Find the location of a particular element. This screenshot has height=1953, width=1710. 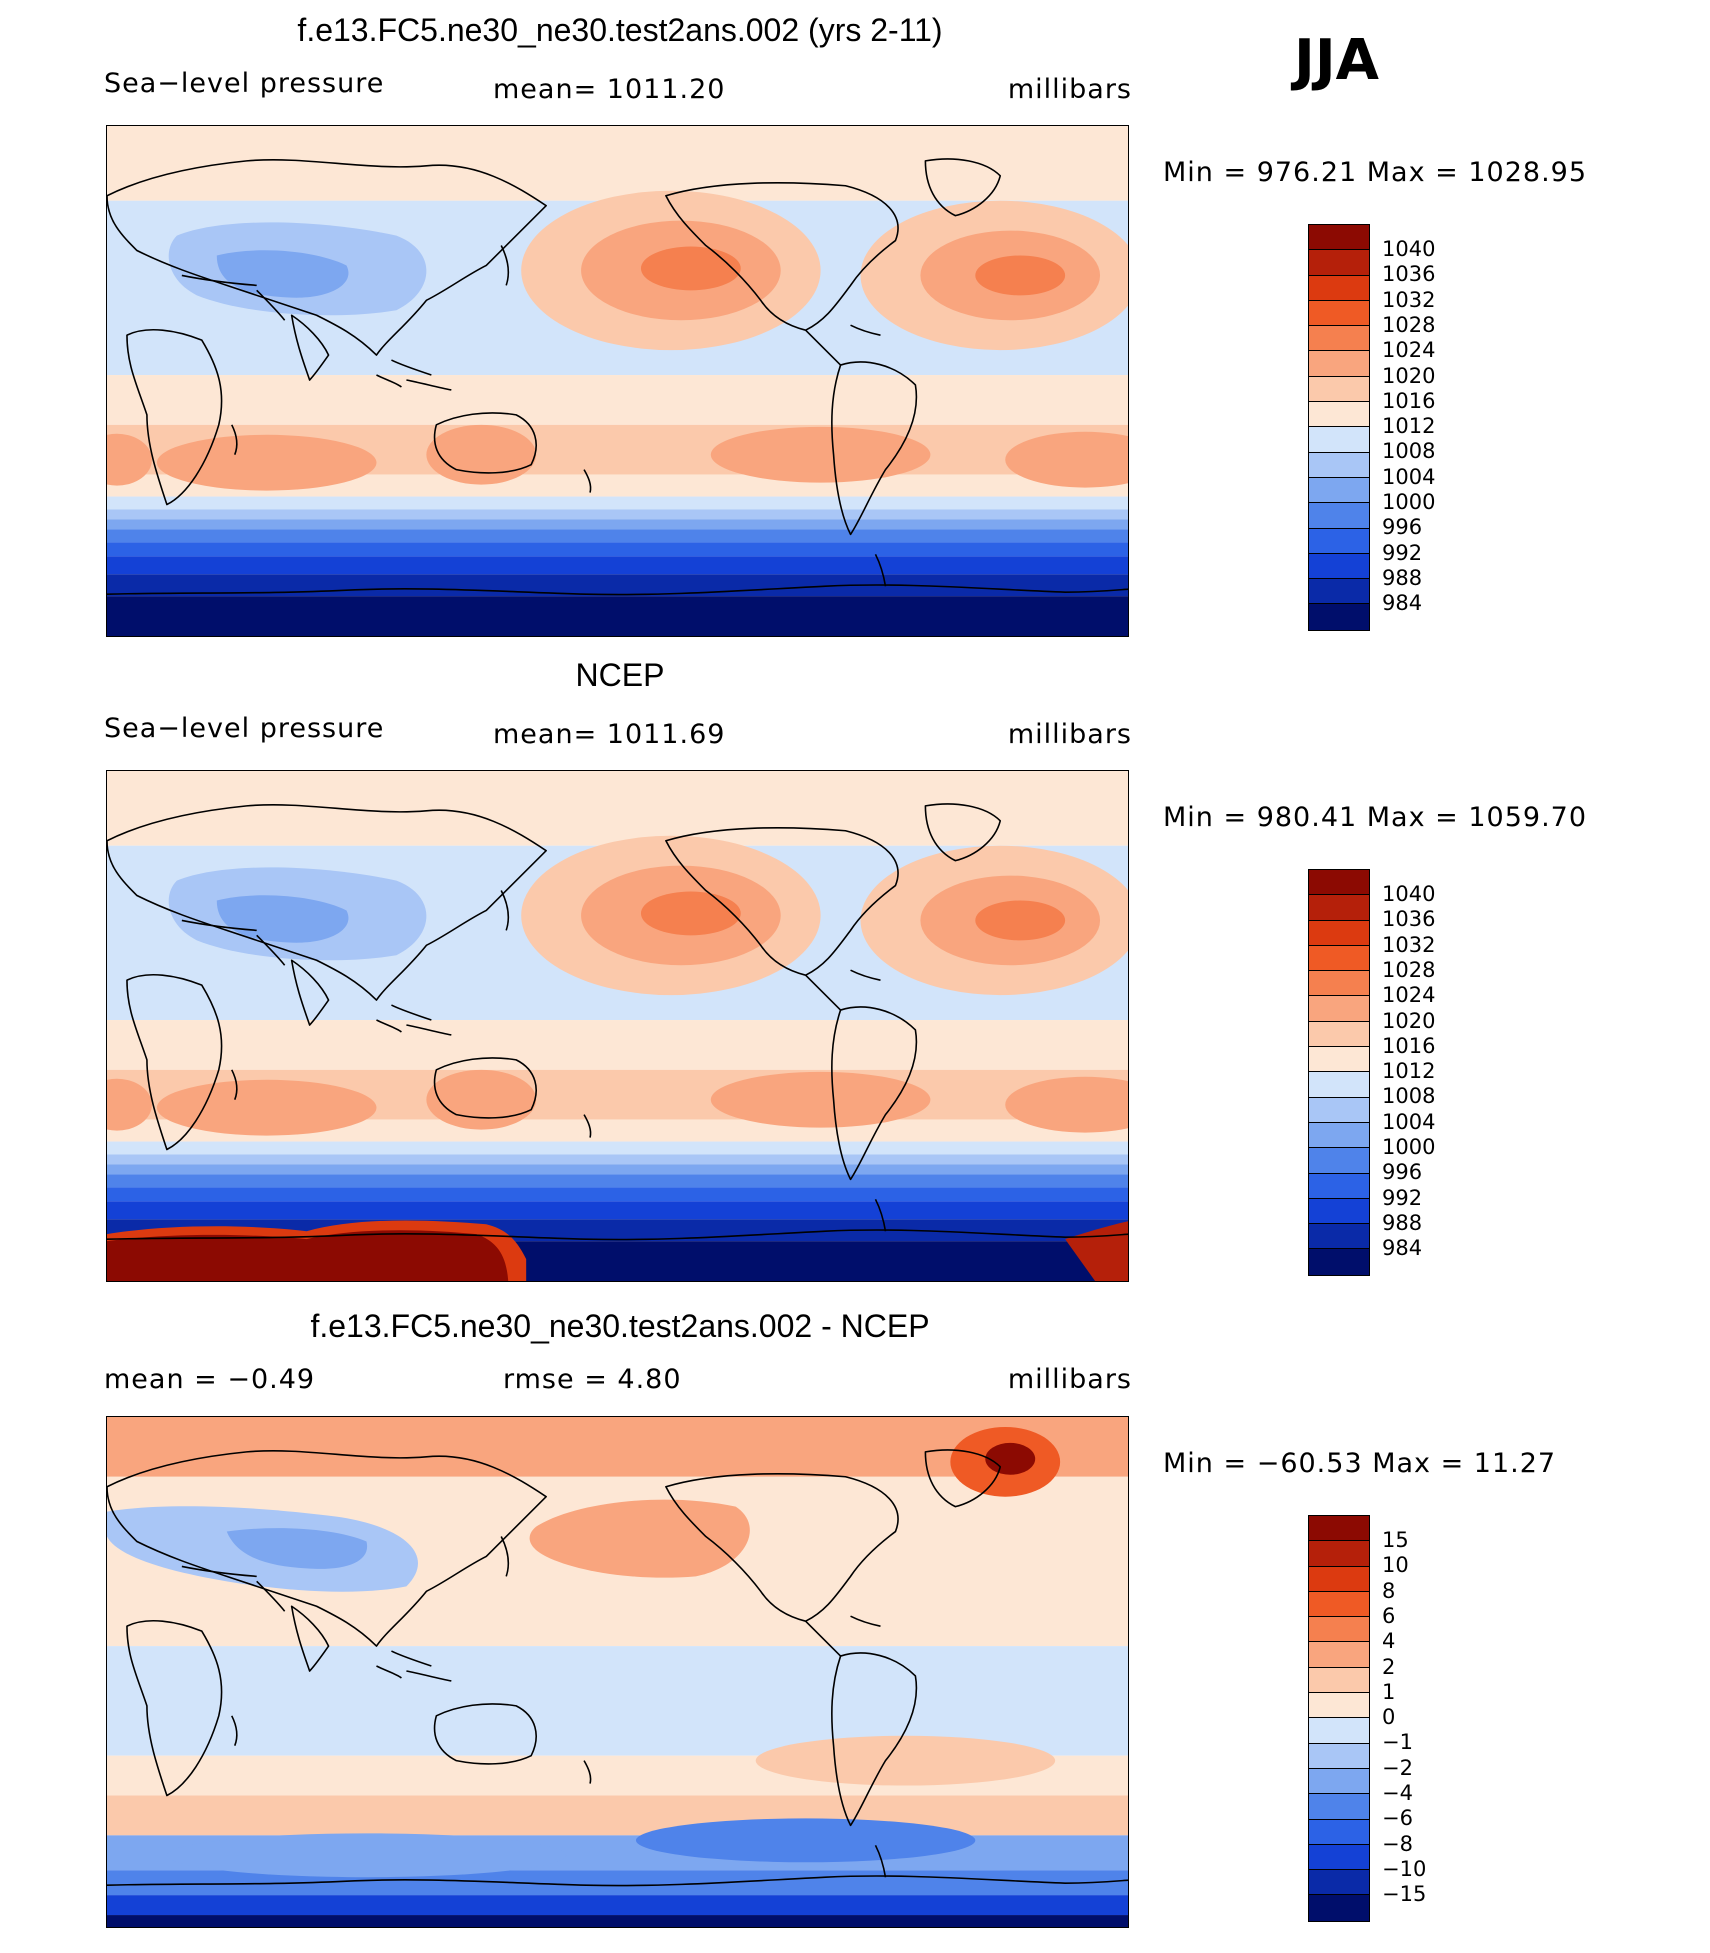

south-atlantic-high is located at coordinates (1066, 459).